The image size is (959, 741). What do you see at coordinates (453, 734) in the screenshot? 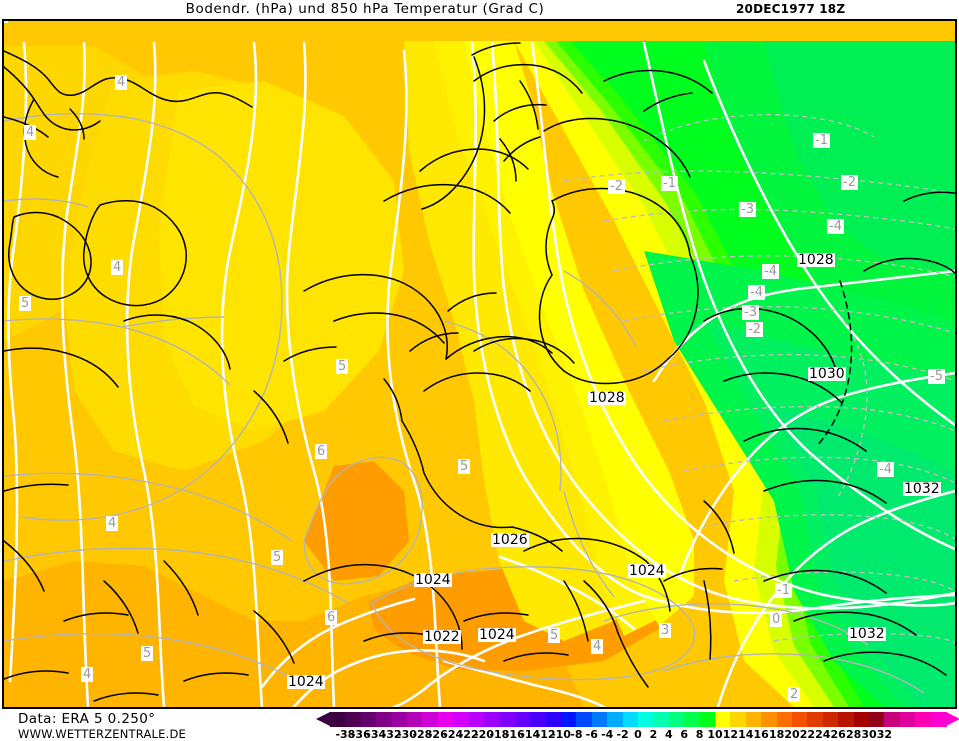
I see `scale-tick-label: -24` at bounding box center [453, 734].